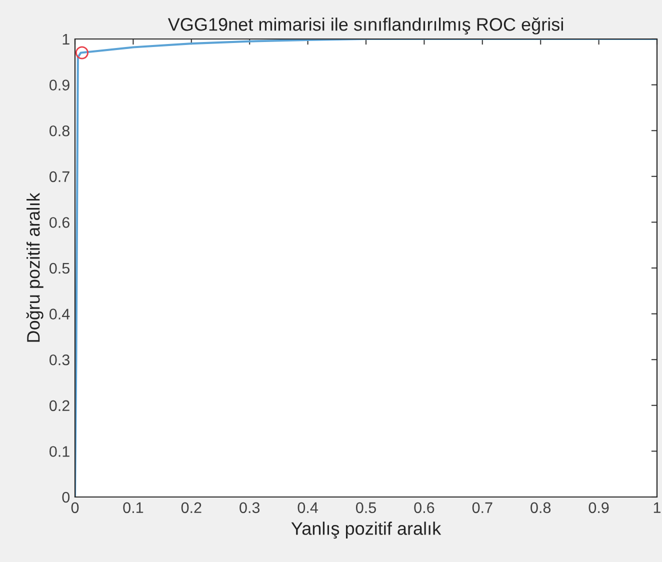 The width and height of the screenshot is (662, 562). I want to click on x-tick-label: 0.4, so click(308, 508).